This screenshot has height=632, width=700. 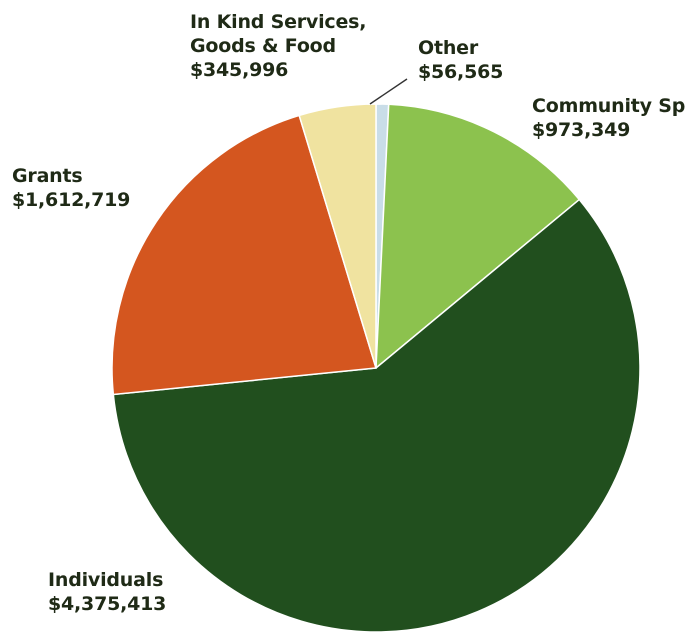 What do you see at coordinates (107, 604) in the screenshot?
I see `label-individuals-value: $4,375,413` at bounding box center [107, 604].